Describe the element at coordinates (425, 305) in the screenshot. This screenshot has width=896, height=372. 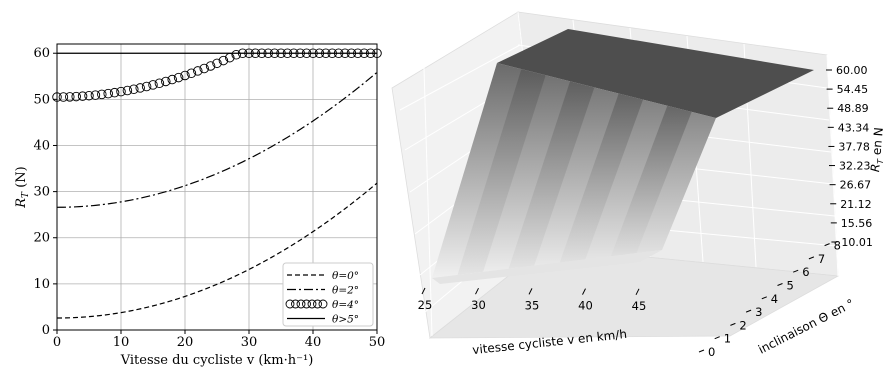
I see `x3-tick-label: 25` at that location.